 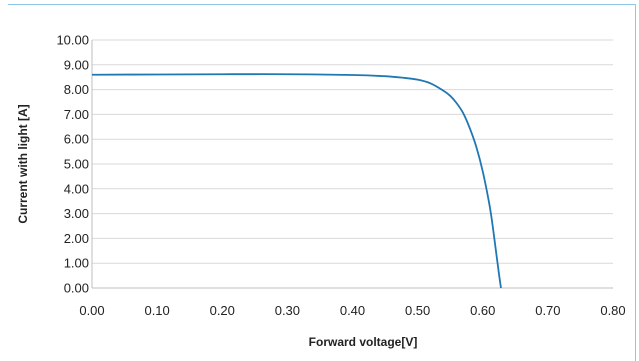 I want to click on y-tick-label-5: 5.00, so click(x=76, y=164).